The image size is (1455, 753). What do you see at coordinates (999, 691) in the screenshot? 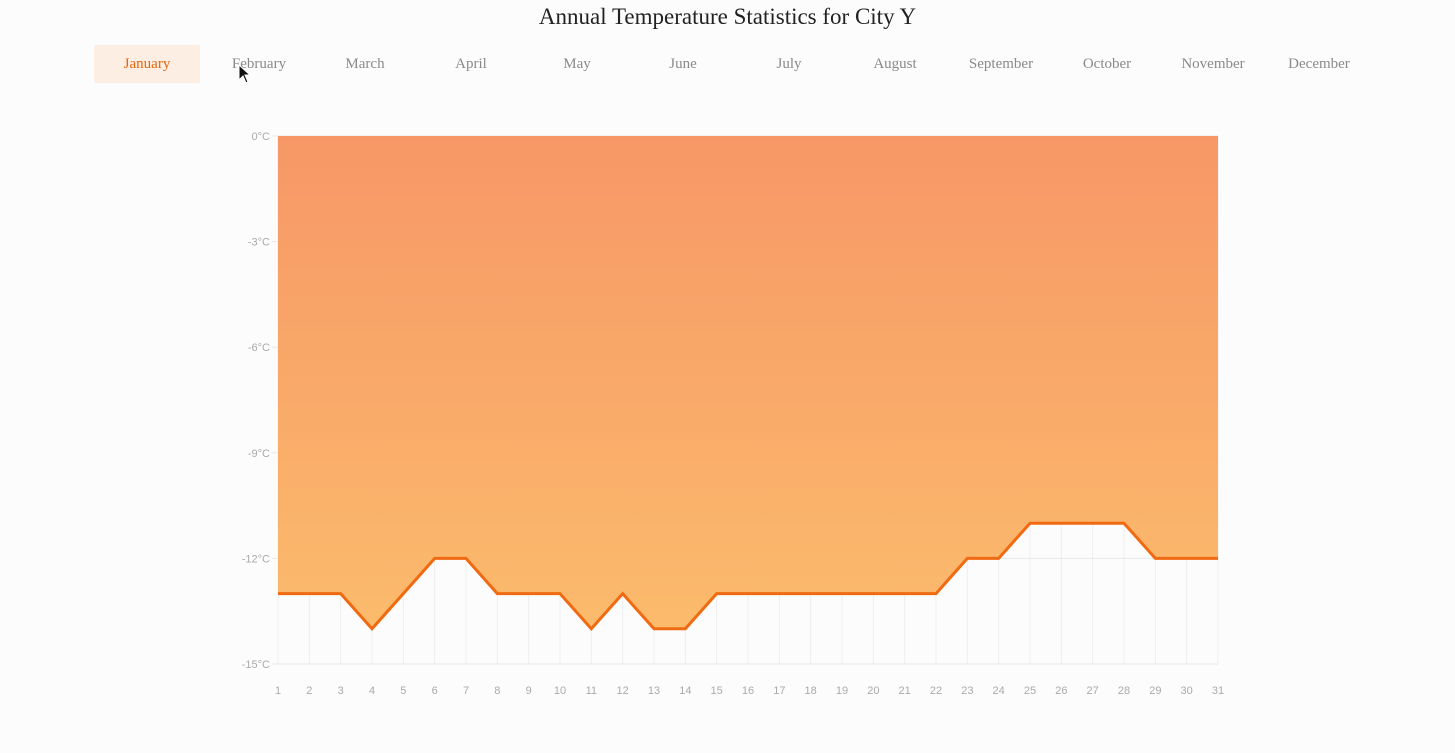
I see `x-tick-label: 24` at bounding box center [999, 691].